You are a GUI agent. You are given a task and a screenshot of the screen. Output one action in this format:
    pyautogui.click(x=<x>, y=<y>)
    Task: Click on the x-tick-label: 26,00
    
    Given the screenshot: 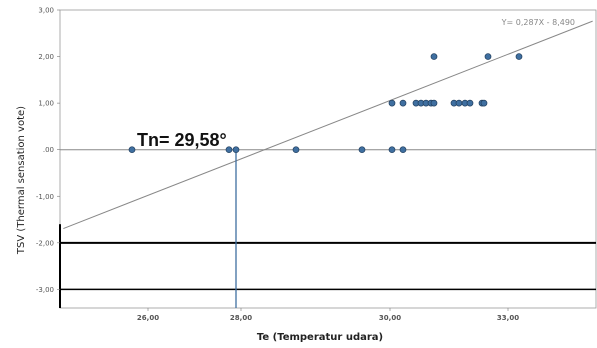 What is the action you would take?
    pyautogui.click(x=148, y=318)
    